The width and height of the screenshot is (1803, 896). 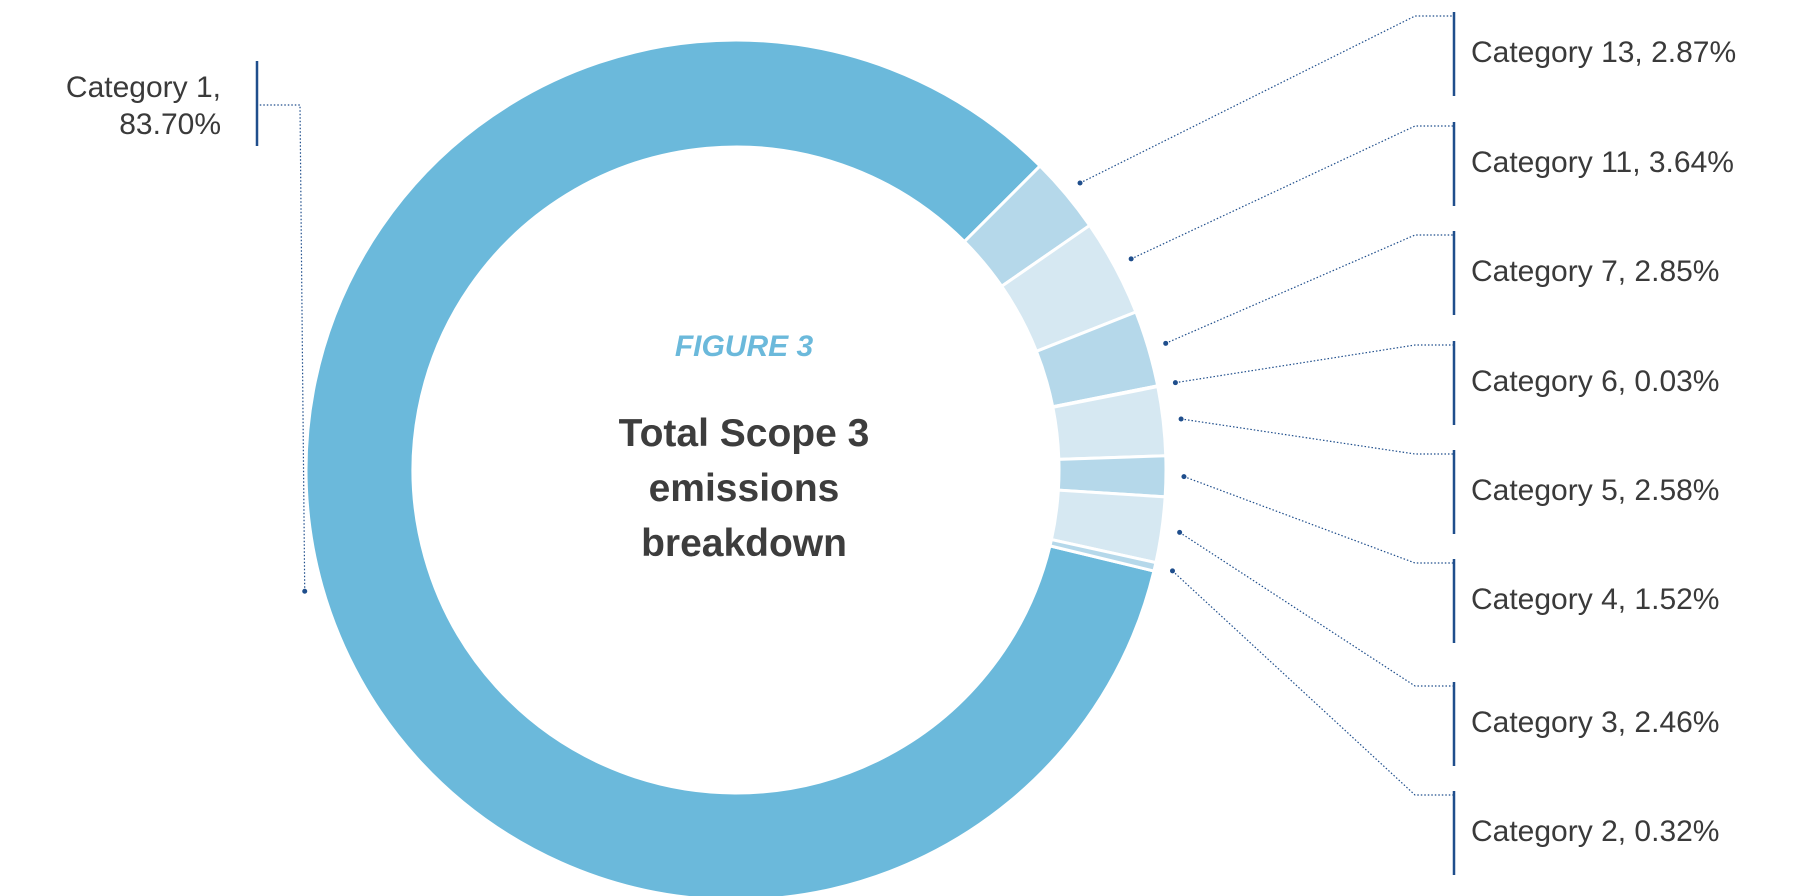 I want to click on slice-label: Category 11, 3.64%, so click(x=1602, y=162).